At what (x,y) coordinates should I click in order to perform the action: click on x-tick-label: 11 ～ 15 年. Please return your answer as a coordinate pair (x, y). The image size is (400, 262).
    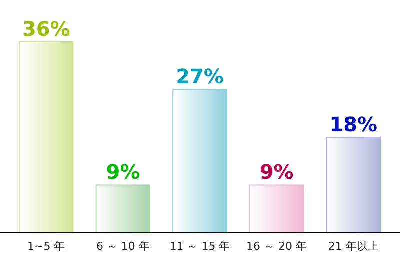
    Looking at the image, I should click on (200, 246).